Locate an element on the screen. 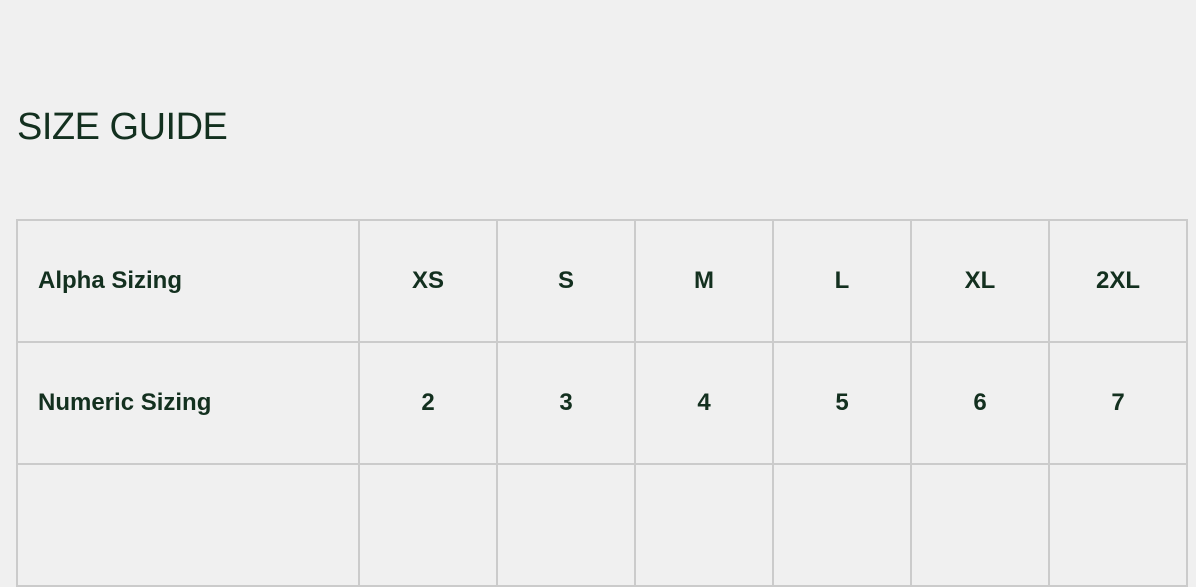  table-cell: 5 is located at coordinates (842, 403).